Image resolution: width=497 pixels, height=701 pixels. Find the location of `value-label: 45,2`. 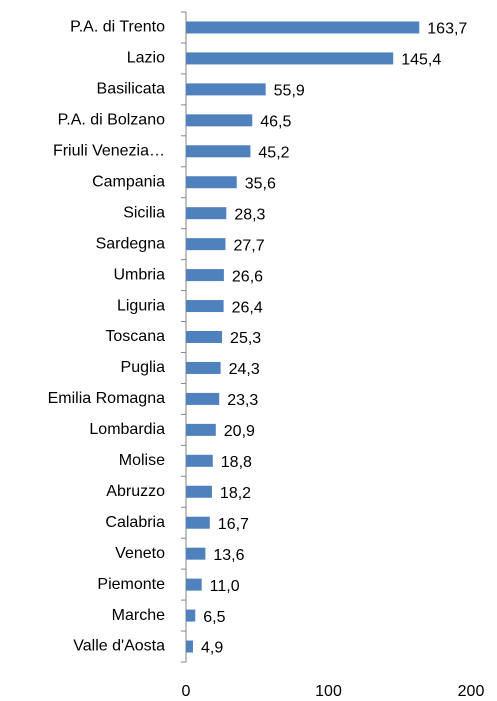

value-label: 45,2 is located at coordinates (273, 153).